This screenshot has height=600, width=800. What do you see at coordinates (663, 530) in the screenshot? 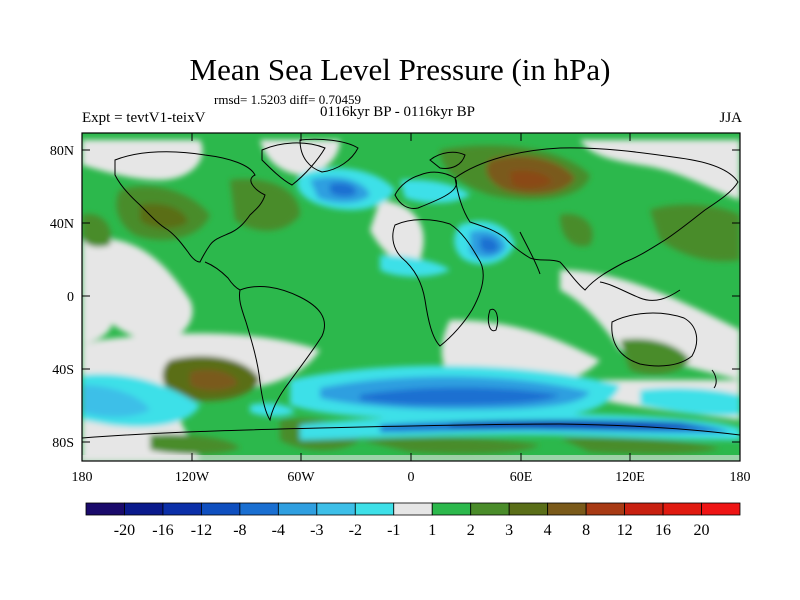
I see `colorbar-label: 16` at bounding box center [663, 530].